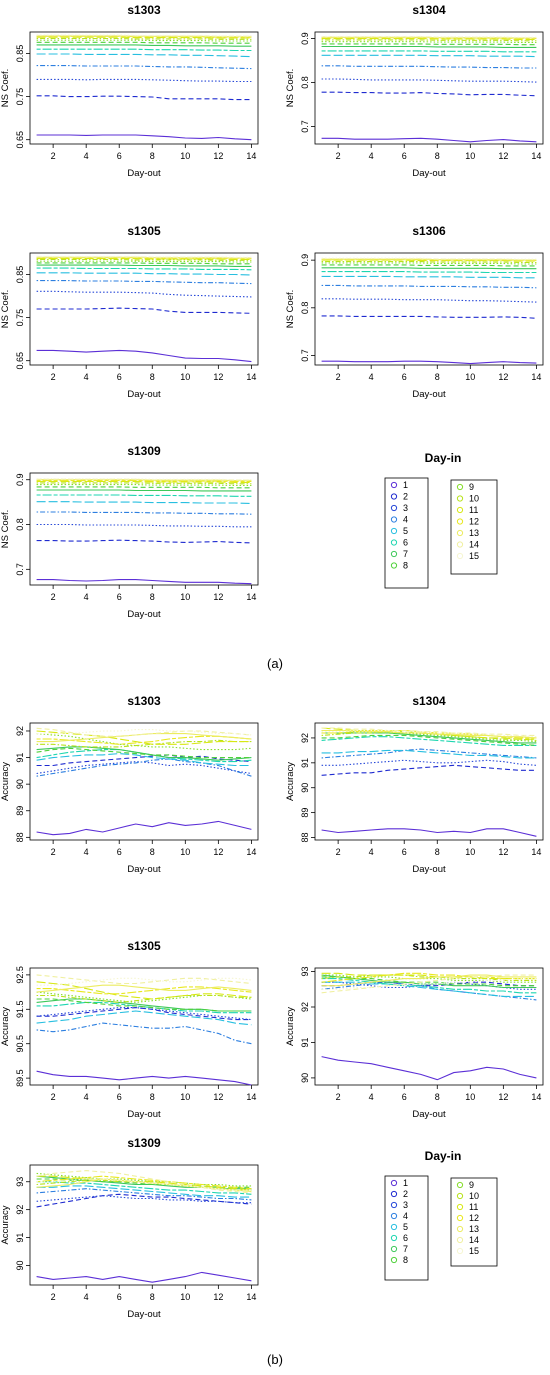  Describe the element at coordinates (305, 972) in the screenshot. I see `y-tick-label: 93` at that location.